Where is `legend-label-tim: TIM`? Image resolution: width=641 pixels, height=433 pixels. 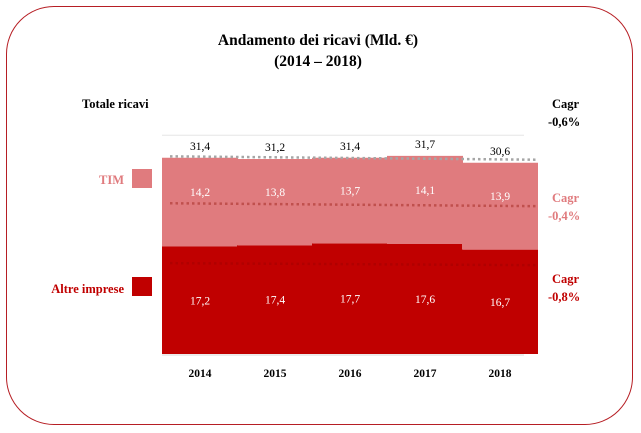 legend-label-tim: TIM is located at coordinates (111, 180).